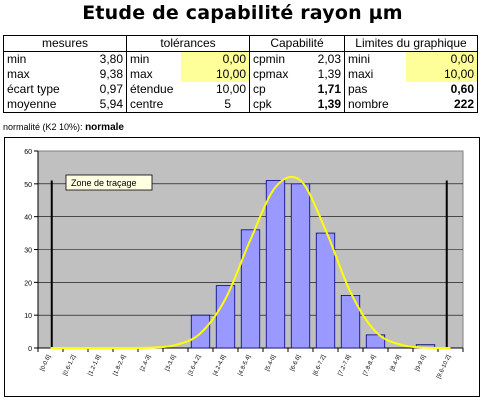 The image size is (485, 403). What do you see at coordinates (273, 89) in the screenshot?
I see `cell-label: cp` at bounding box center [273, 89].